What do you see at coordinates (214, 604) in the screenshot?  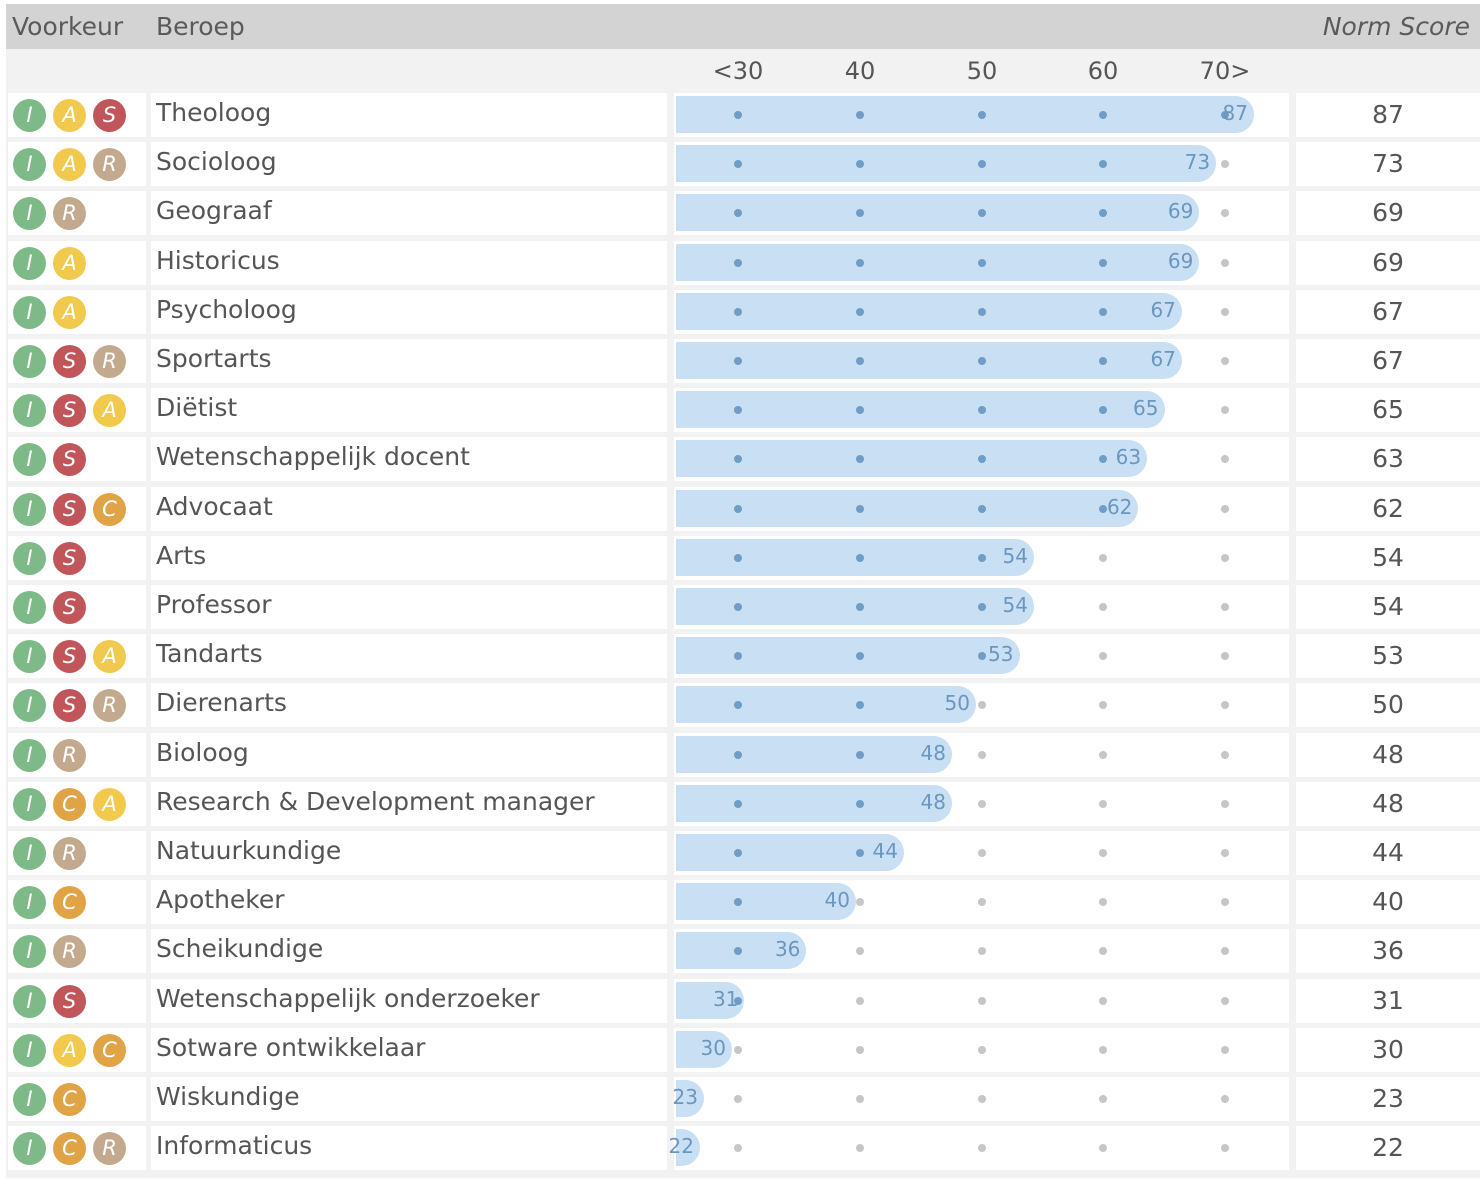 I see `occupation-label: Professor` at bounding box center [214, 604].